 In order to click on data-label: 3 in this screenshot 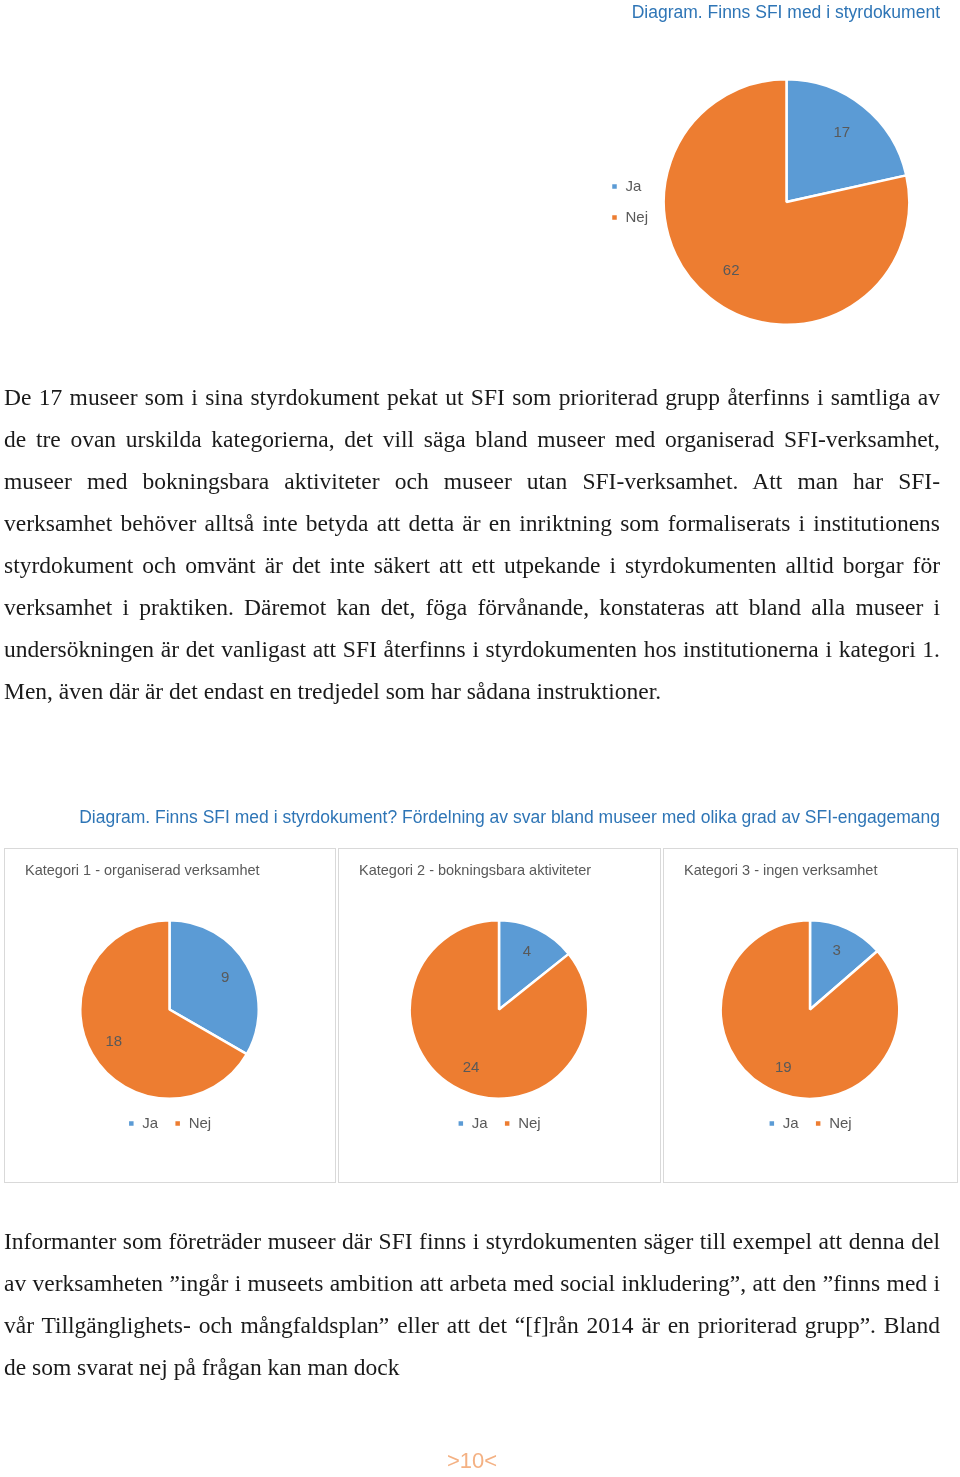, I will do `click(836, 950)`.